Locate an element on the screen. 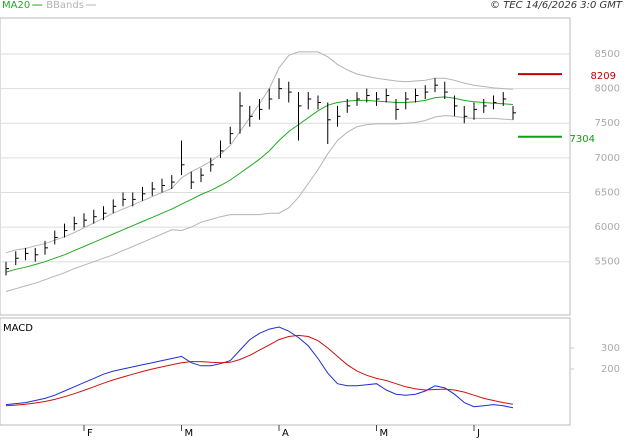 This screenshot has width=627, height=440. y-tick-label: 8500 is located at coordinates (607, 54).